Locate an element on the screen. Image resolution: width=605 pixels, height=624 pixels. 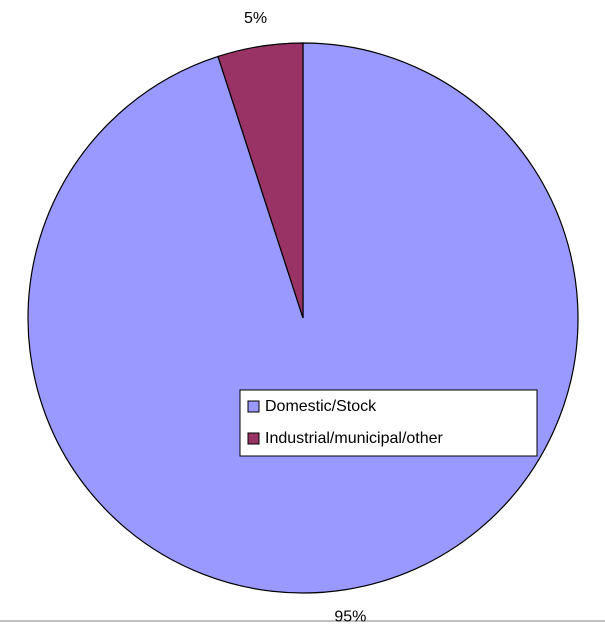
data-label: 5% is located at coordinates (255, 18).